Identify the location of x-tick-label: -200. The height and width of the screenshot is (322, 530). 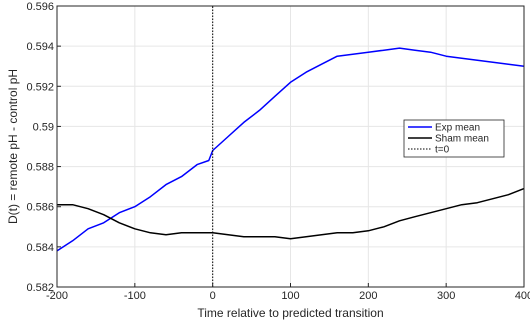
(57, 296).